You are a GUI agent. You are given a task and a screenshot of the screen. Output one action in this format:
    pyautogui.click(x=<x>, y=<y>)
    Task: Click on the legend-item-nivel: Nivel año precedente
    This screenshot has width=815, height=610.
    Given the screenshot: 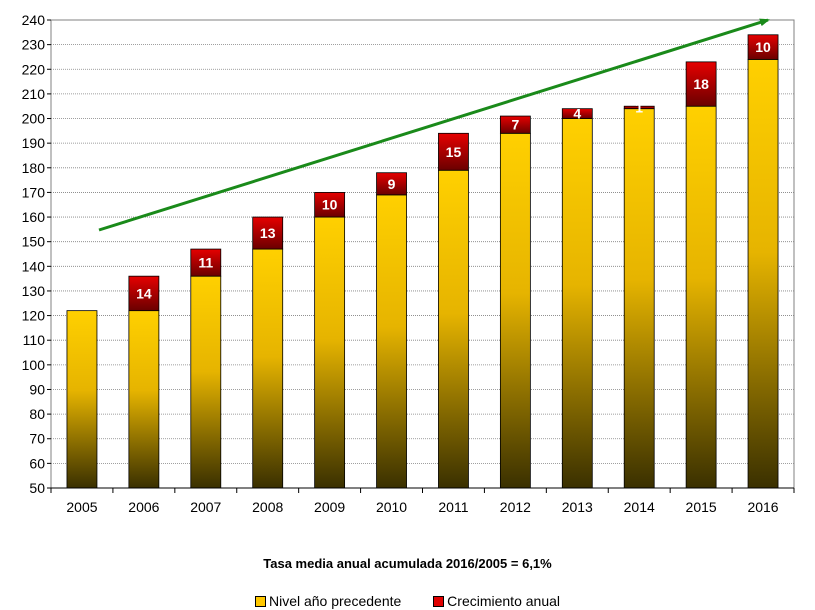 What is the action you would take?
    pyautogui.click(x=328, y=601)
    